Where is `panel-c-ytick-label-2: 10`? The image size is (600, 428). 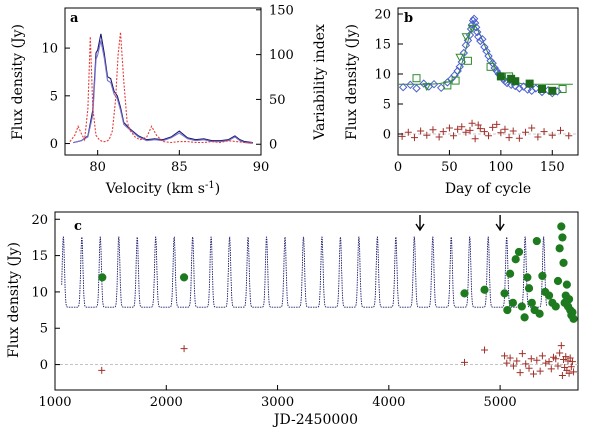 panel-c-ytick-label-2: 10 is located at coordinates (39, 292).